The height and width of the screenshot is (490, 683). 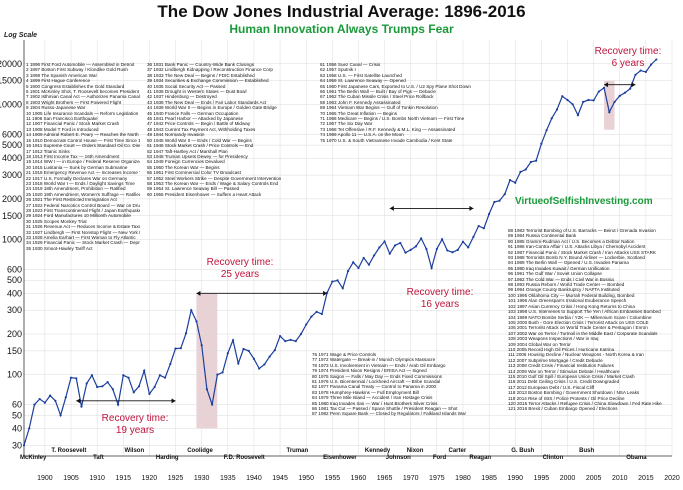 I want to click on y-tick-label: 15000, so click(x=11, y=81).